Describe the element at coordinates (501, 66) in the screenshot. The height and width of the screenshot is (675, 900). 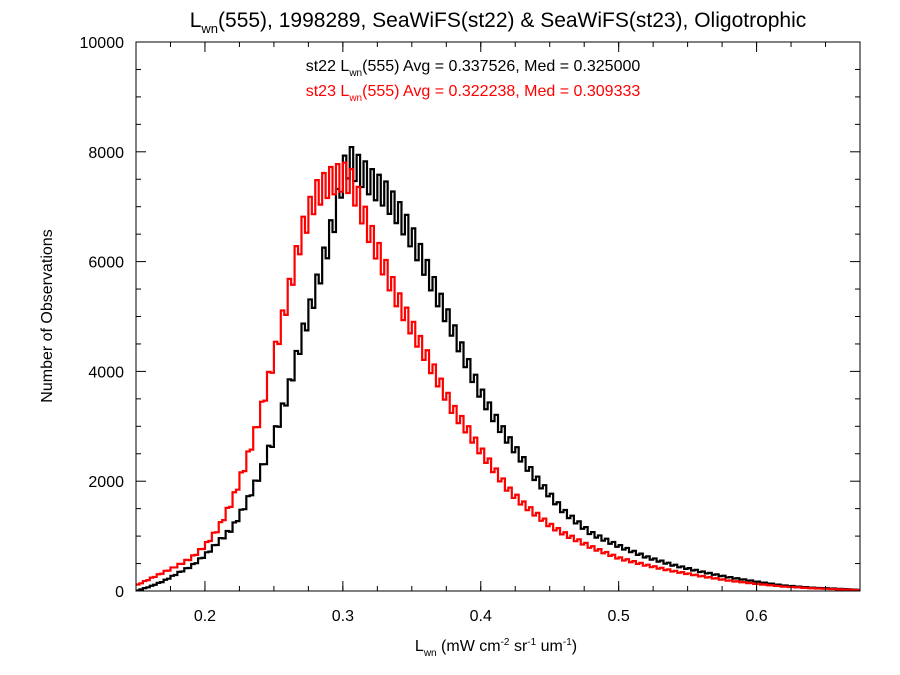
I see `annotation-post: (555) Avg = 0.337526, Med = 0.325000` at that location.